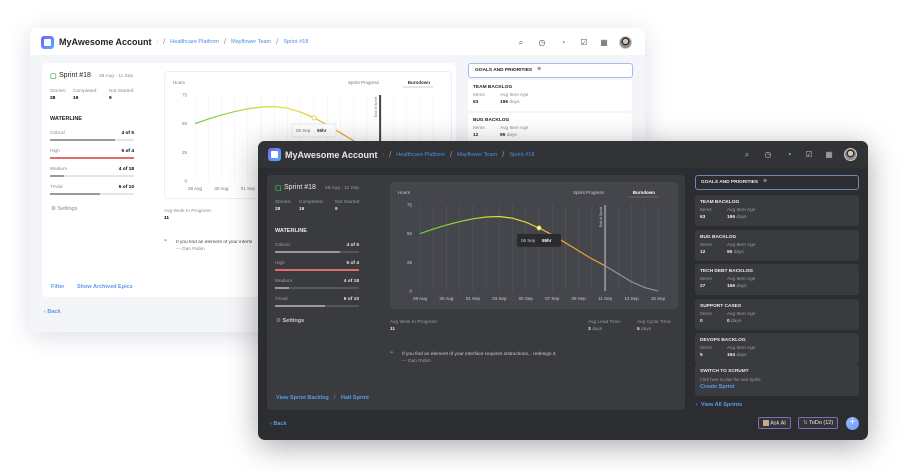  Describe the element at coordinates (303, 130) in the screenshot. I see `tooltip-date: 06 Sep` at that location.